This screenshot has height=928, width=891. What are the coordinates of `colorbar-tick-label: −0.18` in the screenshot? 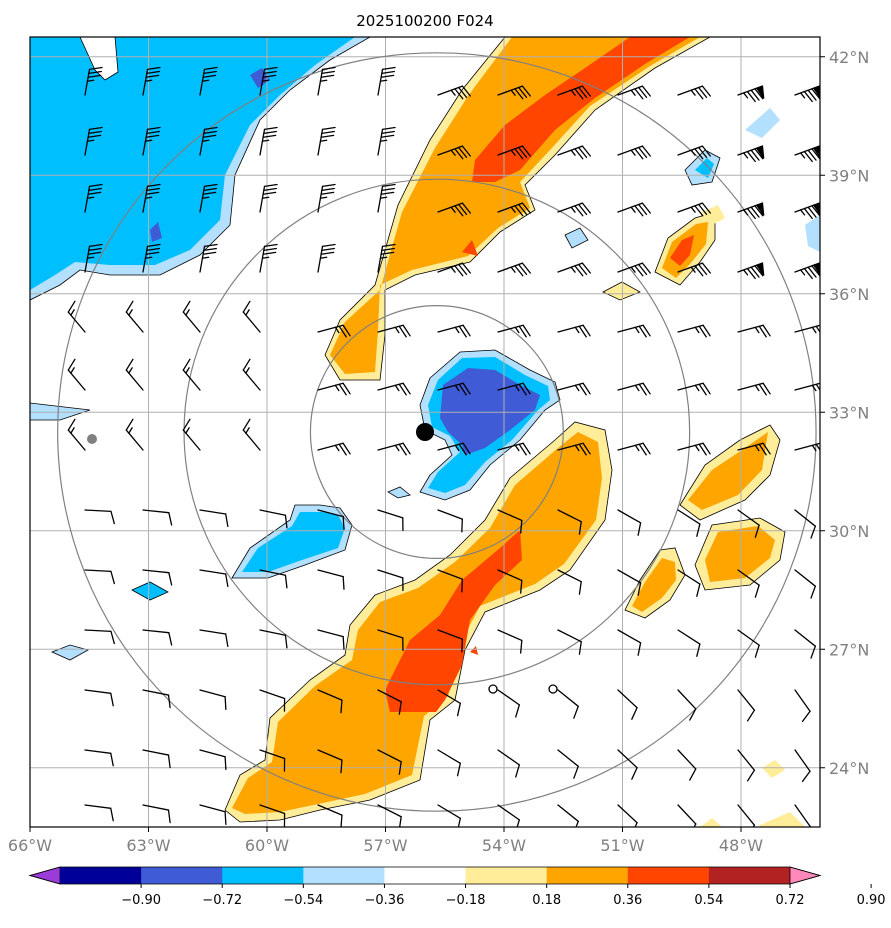 It's located at (466, 900).